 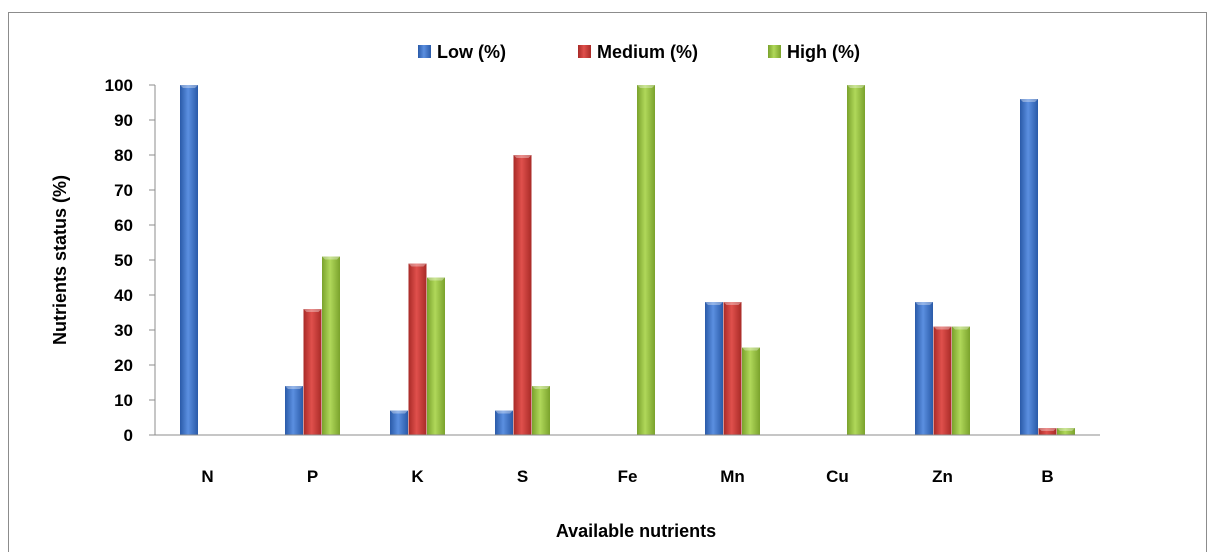 What do you see at coordinates (123, 120) in the screenshot?
I see `y-tick-label: 90` at bounding box center [123, 120].